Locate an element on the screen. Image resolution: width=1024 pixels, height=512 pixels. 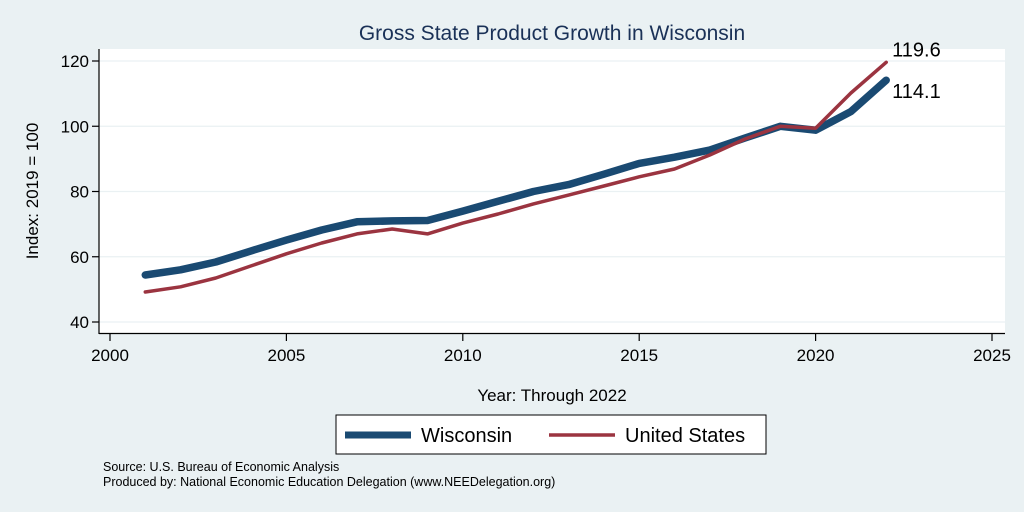
legend: Wisconsin United States is located at coordinates (551, 434).